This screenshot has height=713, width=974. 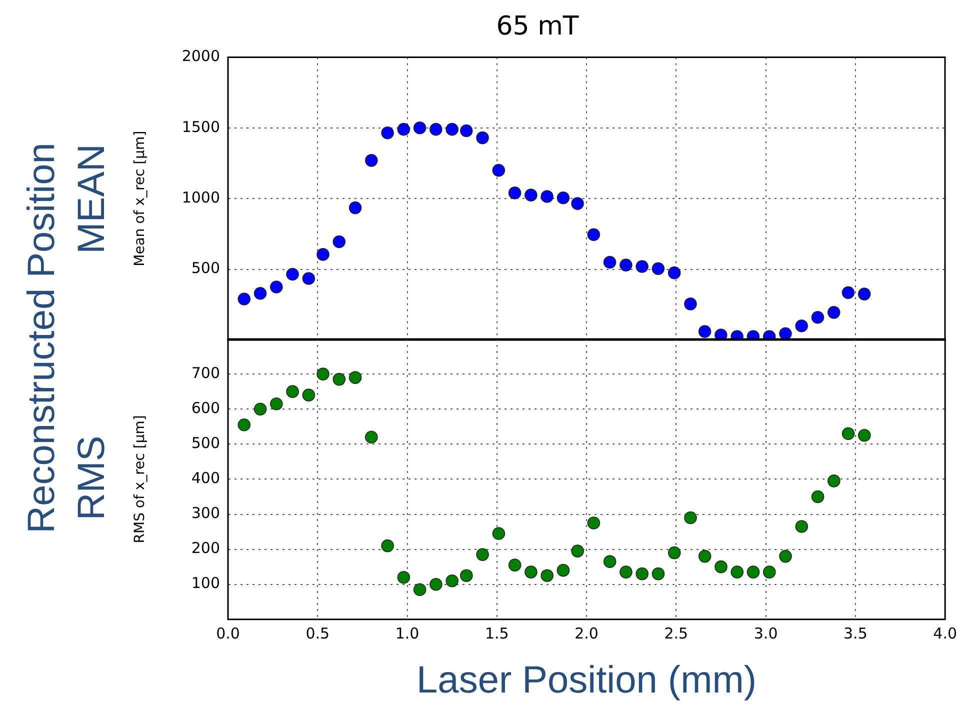 What do you see at coordinates (945, 633) in the screenshot?
I see `x-tick-label: 4.0` at bounding box center [945, 633].